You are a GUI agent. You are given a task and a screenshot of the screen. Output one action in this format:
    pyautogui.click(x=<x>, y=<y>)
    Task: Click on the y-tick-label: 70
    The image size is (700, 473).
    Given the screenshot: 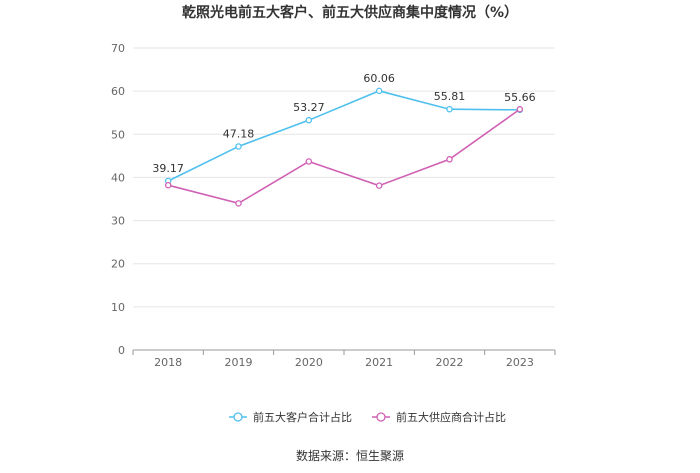 What is the action you would take?
    pyautogui.click(x=118, y=48)
    